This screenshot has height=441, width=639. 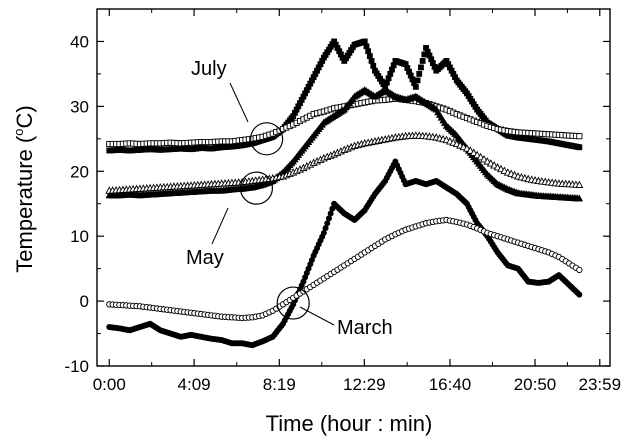 I want to click on x-tick-label: 12:29, so click(x=364, y=384).